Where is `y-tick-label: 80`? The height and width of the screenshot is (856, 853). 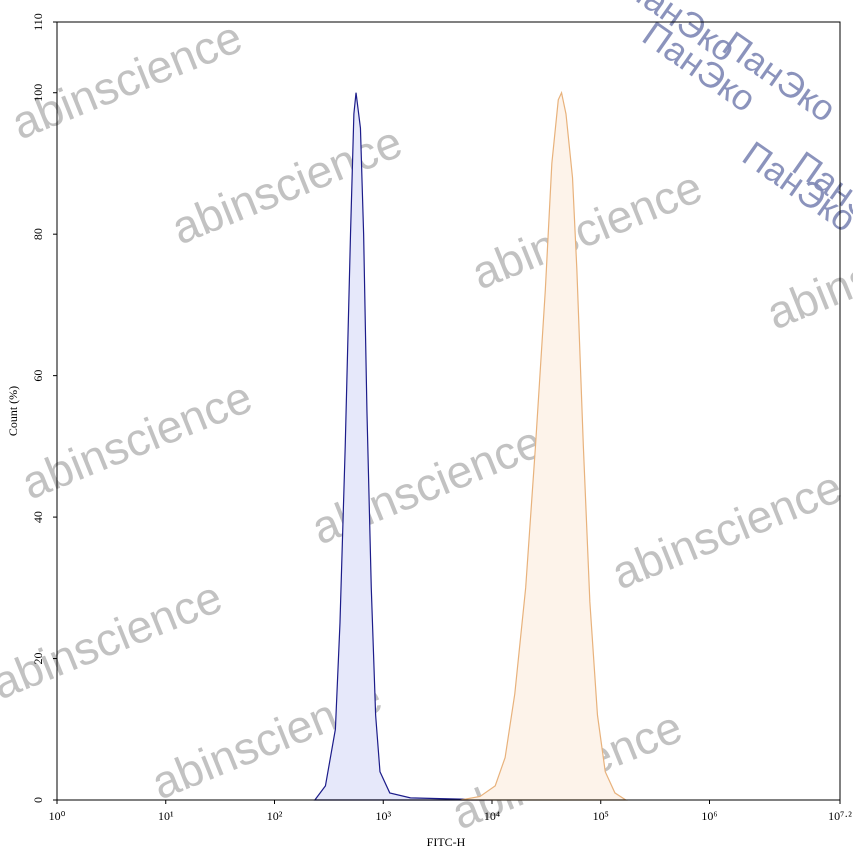
y-tick-label: 80 is located at coordinates (38, 234).